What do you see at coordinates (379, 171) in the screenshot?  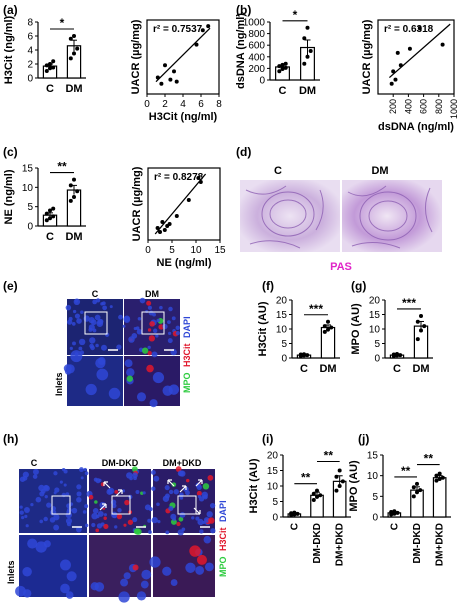 I see `pas-label-dm: DM` at bounding box center [379, 171].